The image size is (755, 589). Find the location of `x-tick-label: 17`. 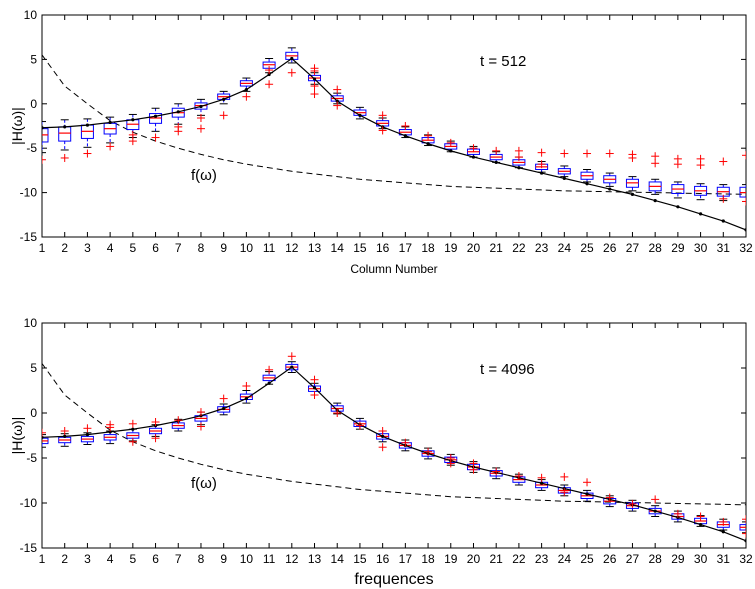

x-tick-label: 17 is located at coordinates (406, 248).